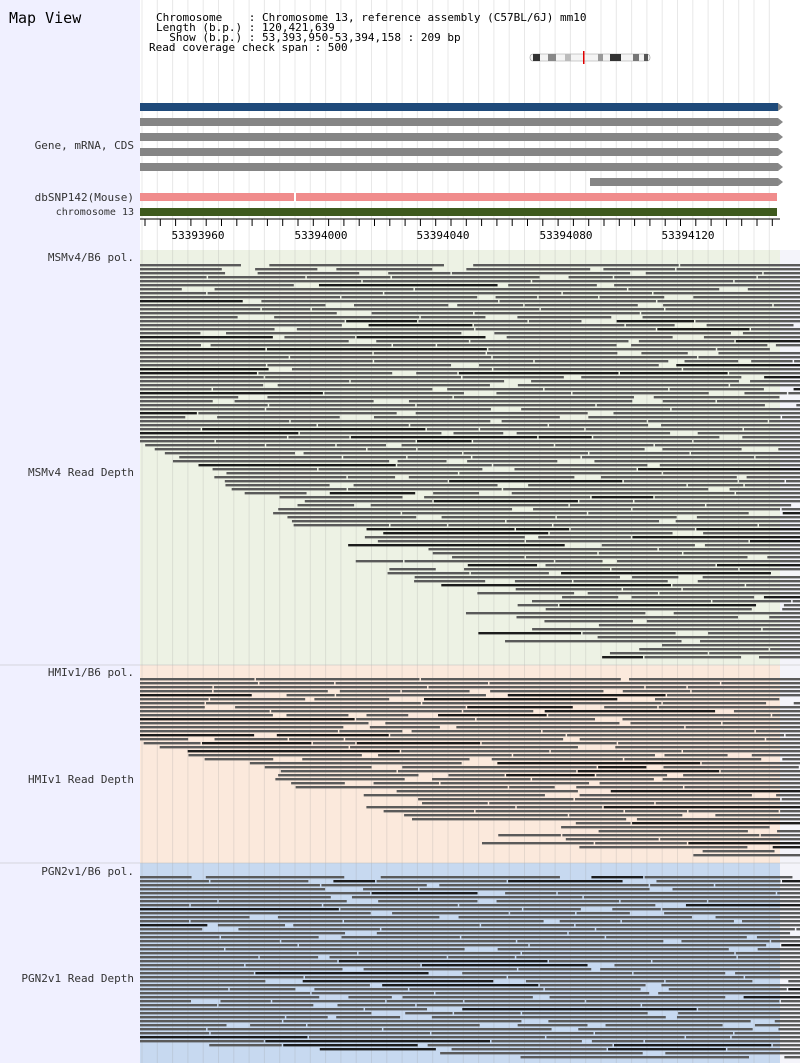 The image size is (800, 1063). Describe the element at coordinates (81, 472) in the screenshot. I see `msm-depth-label: MSMv4 Read Depth` at that location.